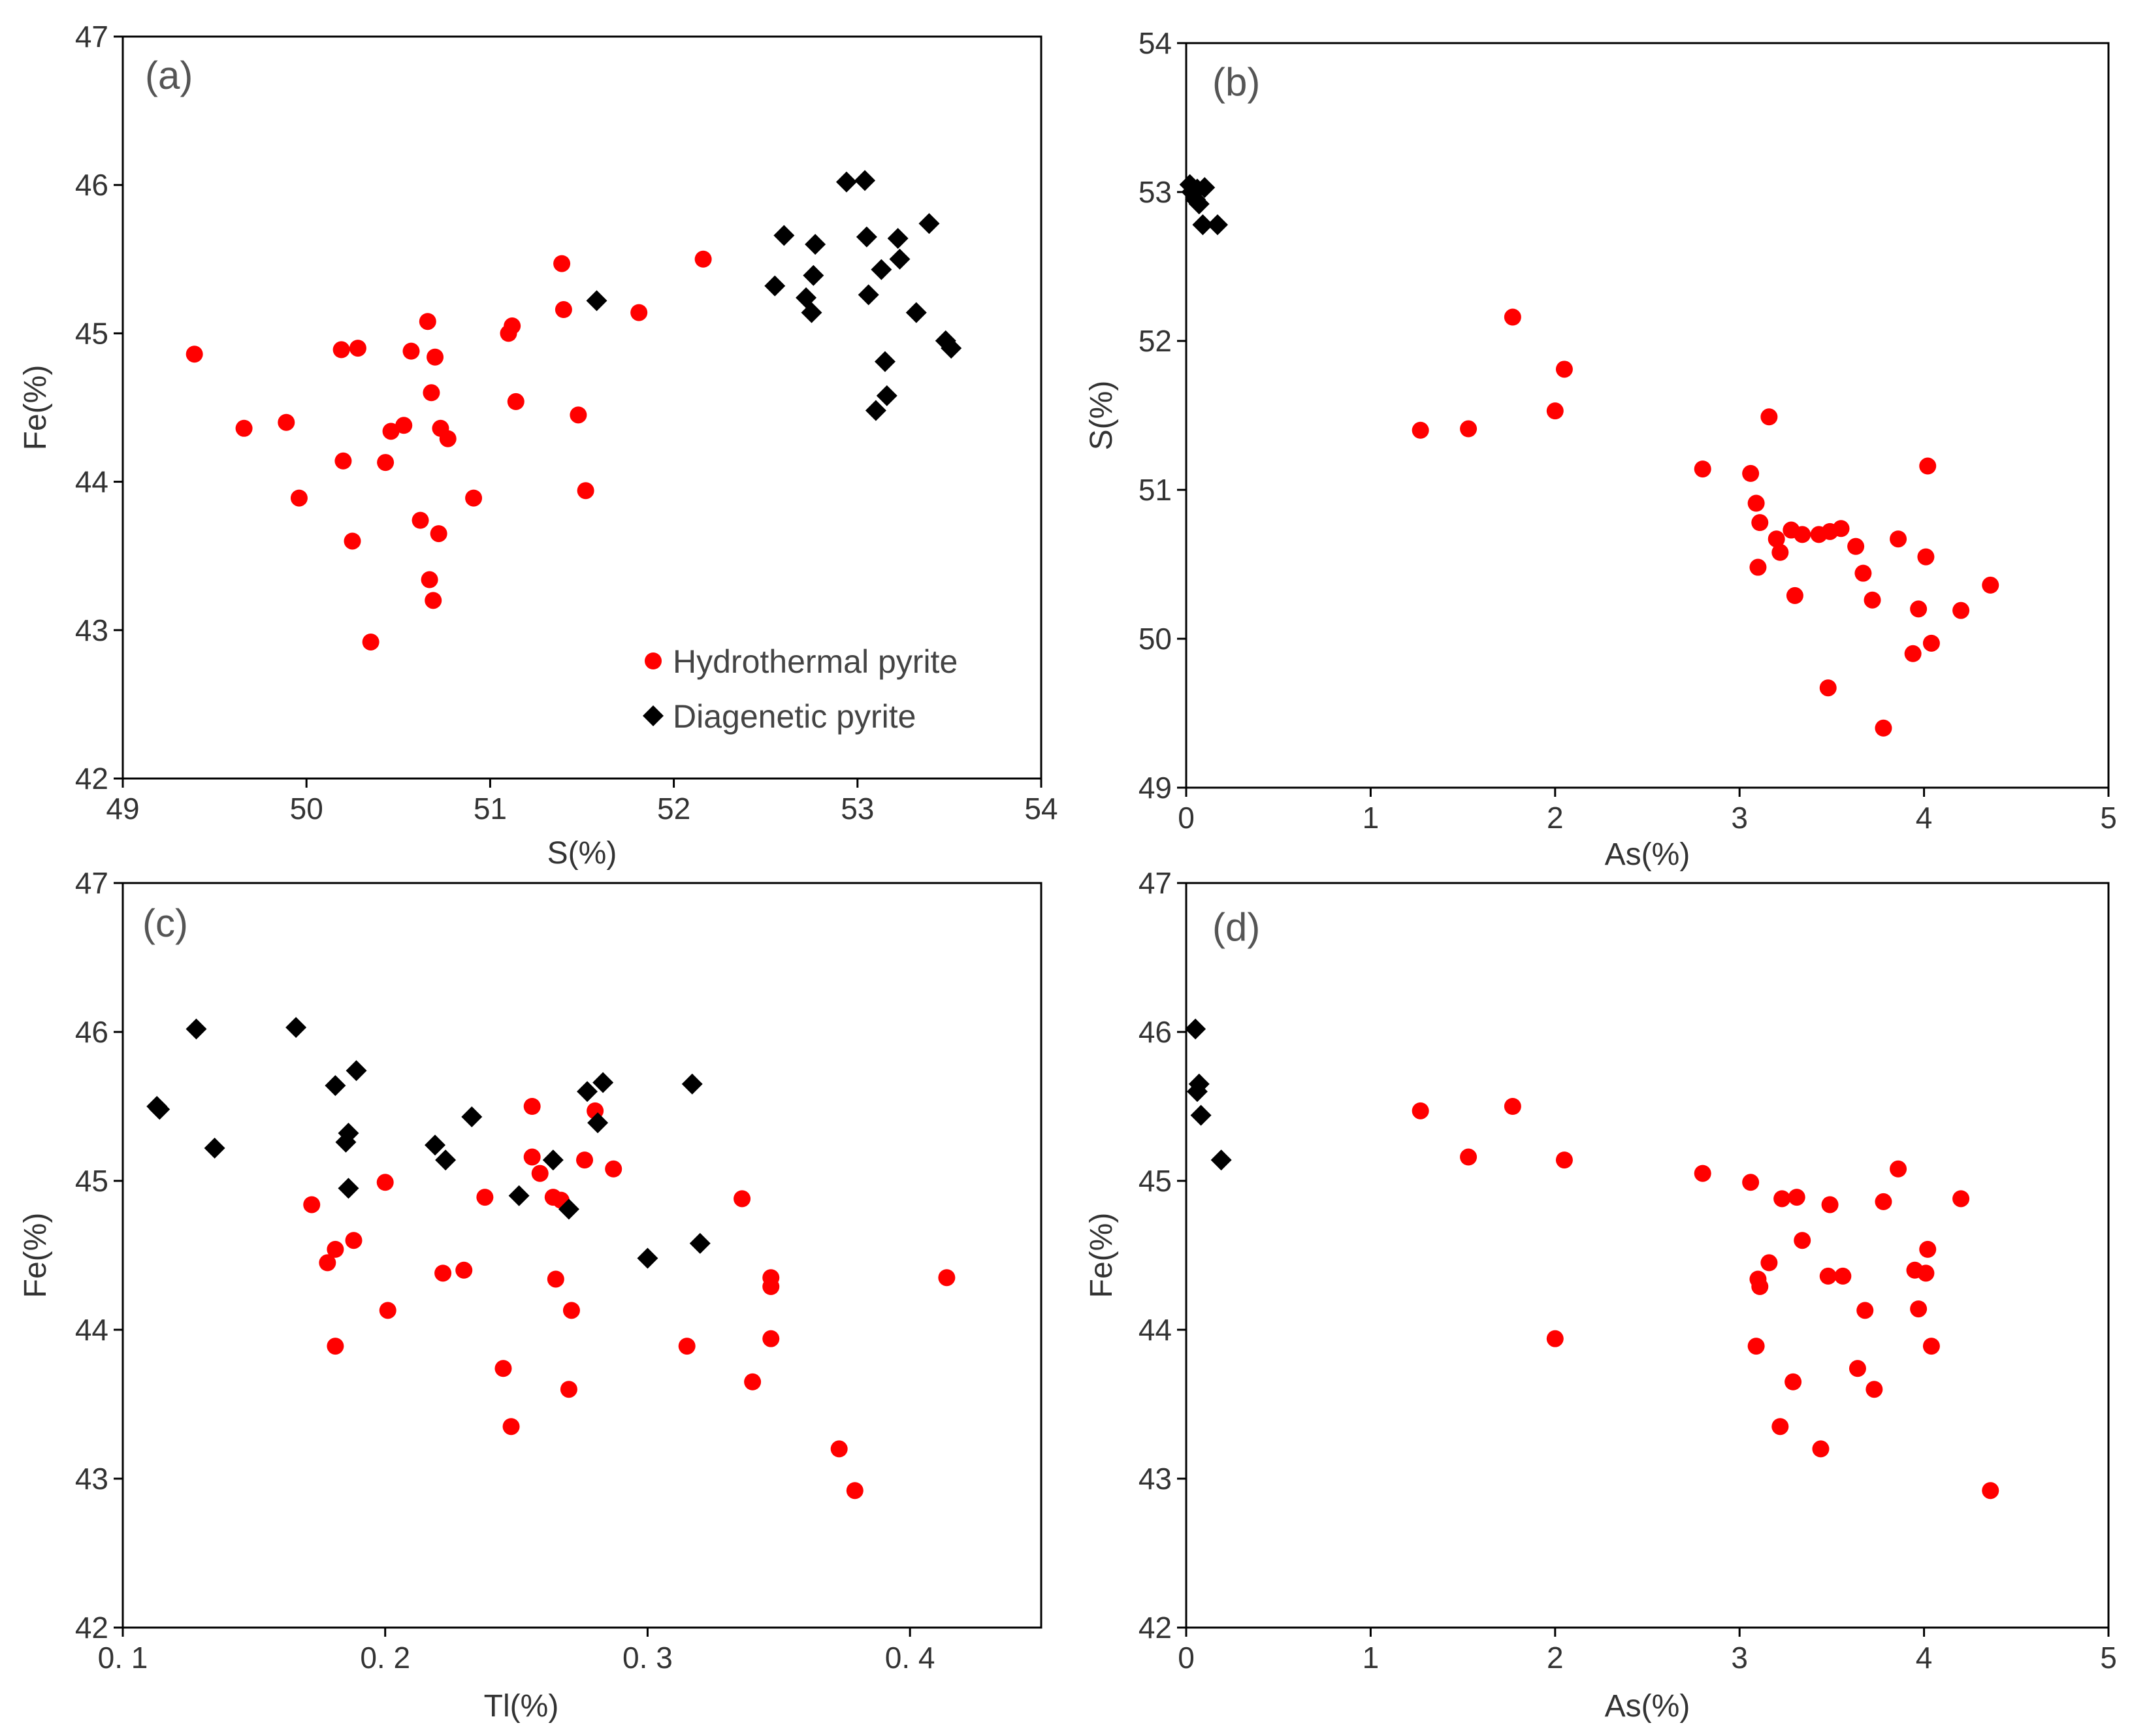  Describe the element at coordinates (858, 809) in the screenshot. I see `panel-a-xtick-label: 53` at that location.